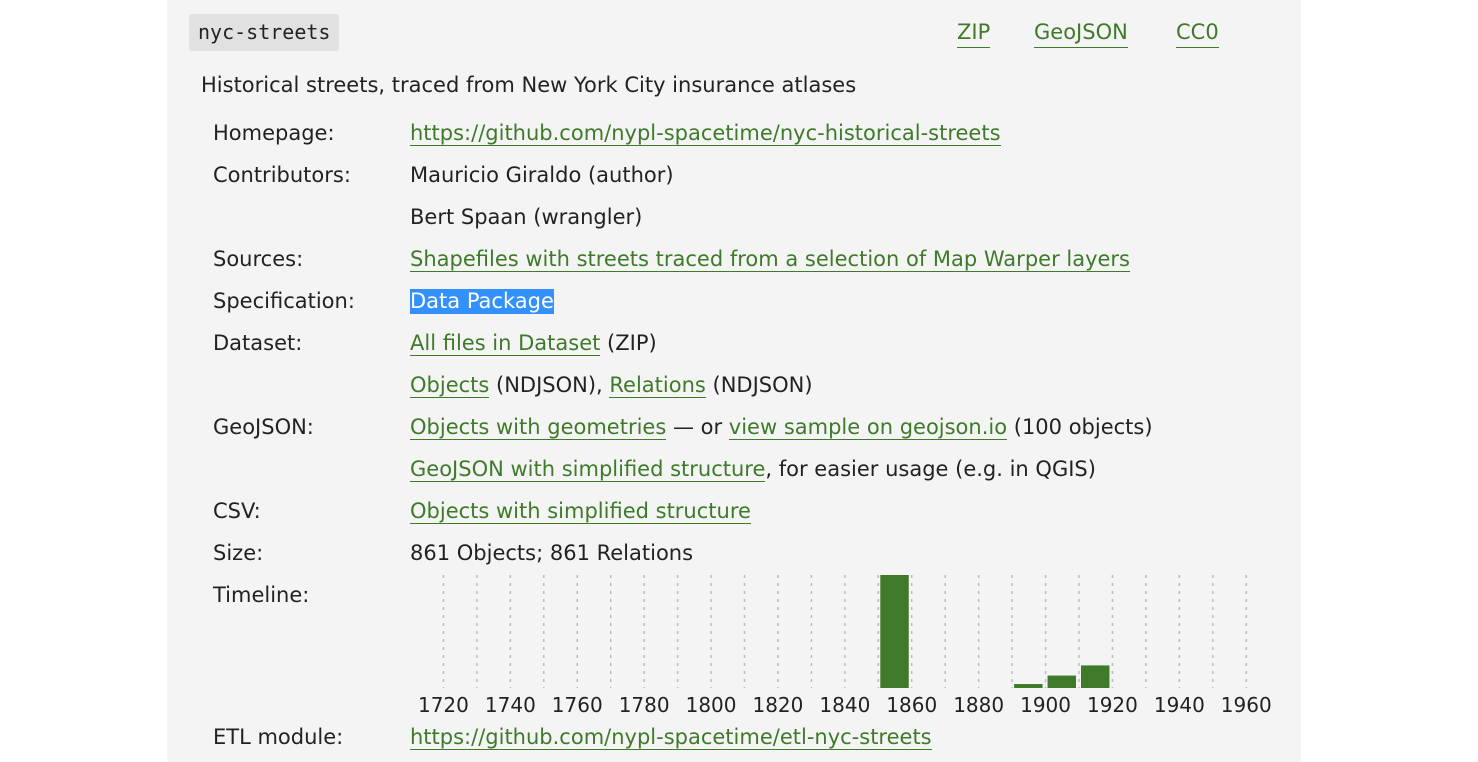  Describe the element at coordinates (1179, 705) in the screenshot. I see `timeline-tick-label: 1940` at that location.